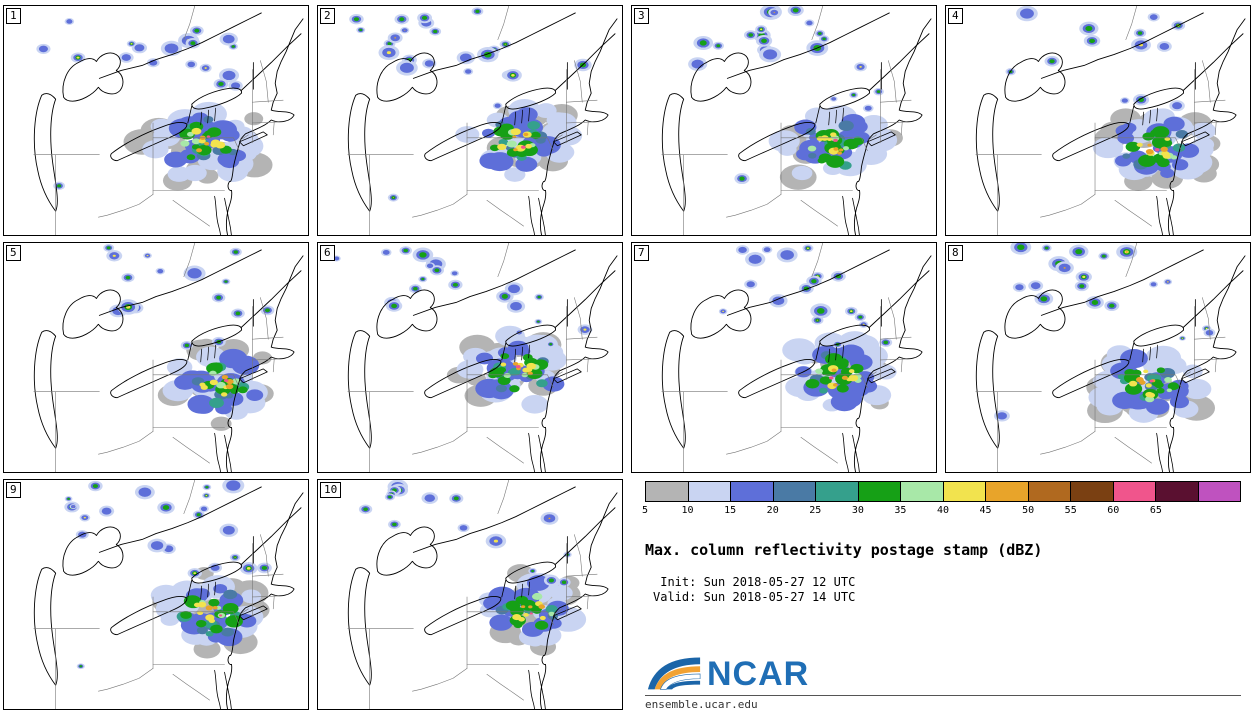  Describe the element at coordinates (327, 253) in the screenshot. I see `panel-number-label: 6` at that location.